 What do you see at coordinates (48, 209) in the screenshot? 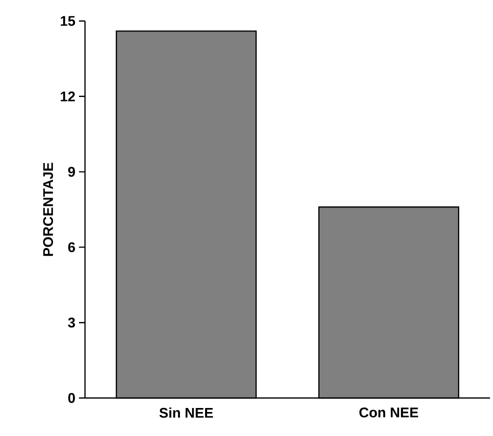
I see `y-axis-title: PORCENTAJE` at bounding box center [48, 209].